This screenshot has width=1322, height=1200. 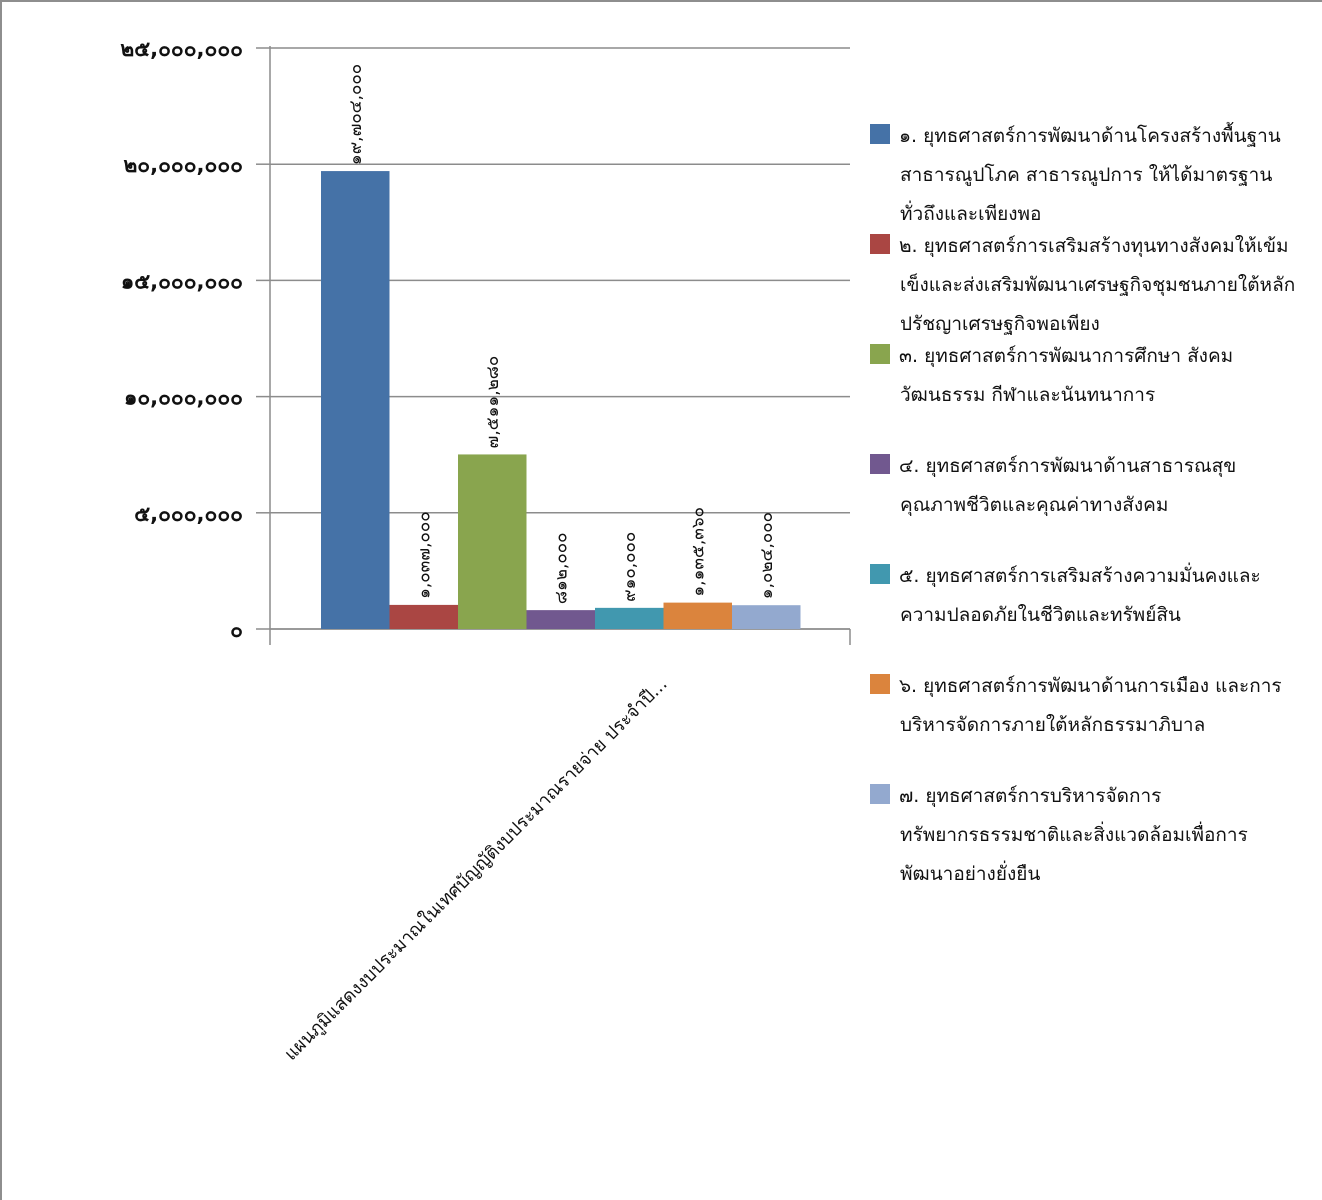 I want to click on data-label-series-7: ๑,๐๒๔,๐๐๐, so click(x=767, y=555).